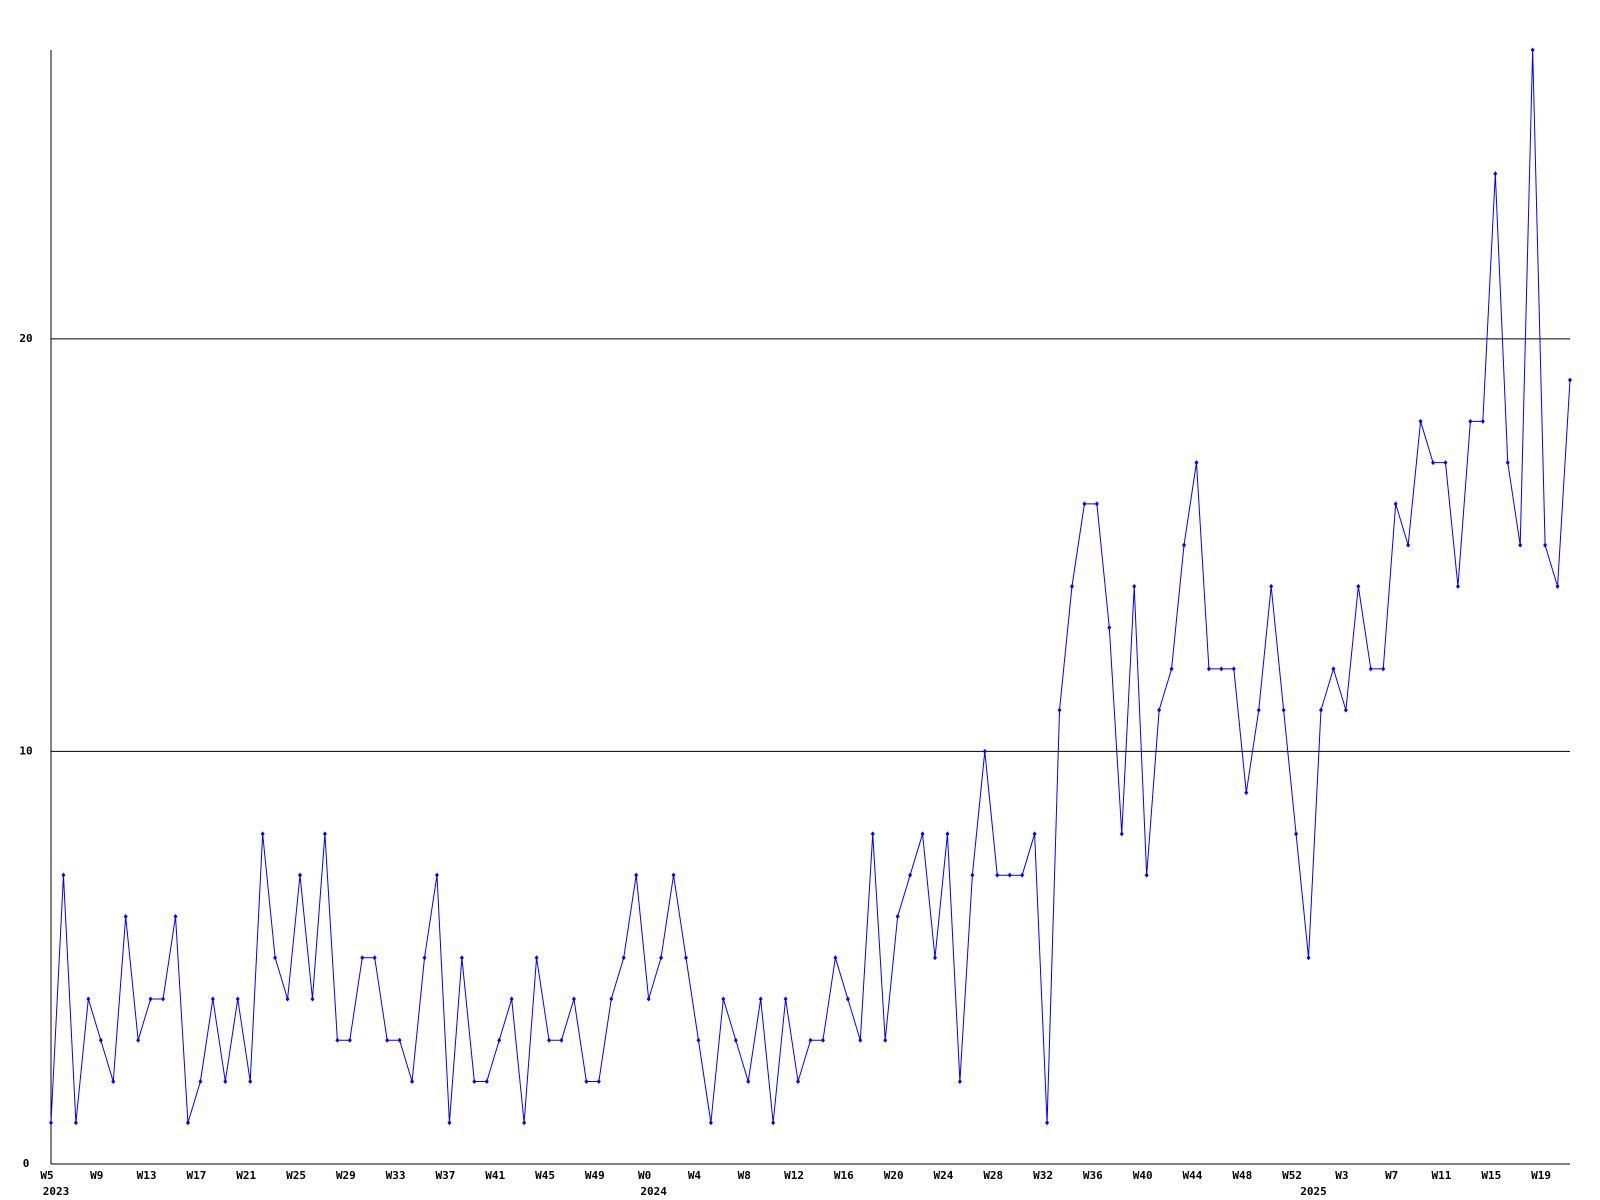 The image size is (1600, 1200). Describe the element at coordinates (495, 1175) in the screenshot. I see `x-tick-label: W41` at that location.